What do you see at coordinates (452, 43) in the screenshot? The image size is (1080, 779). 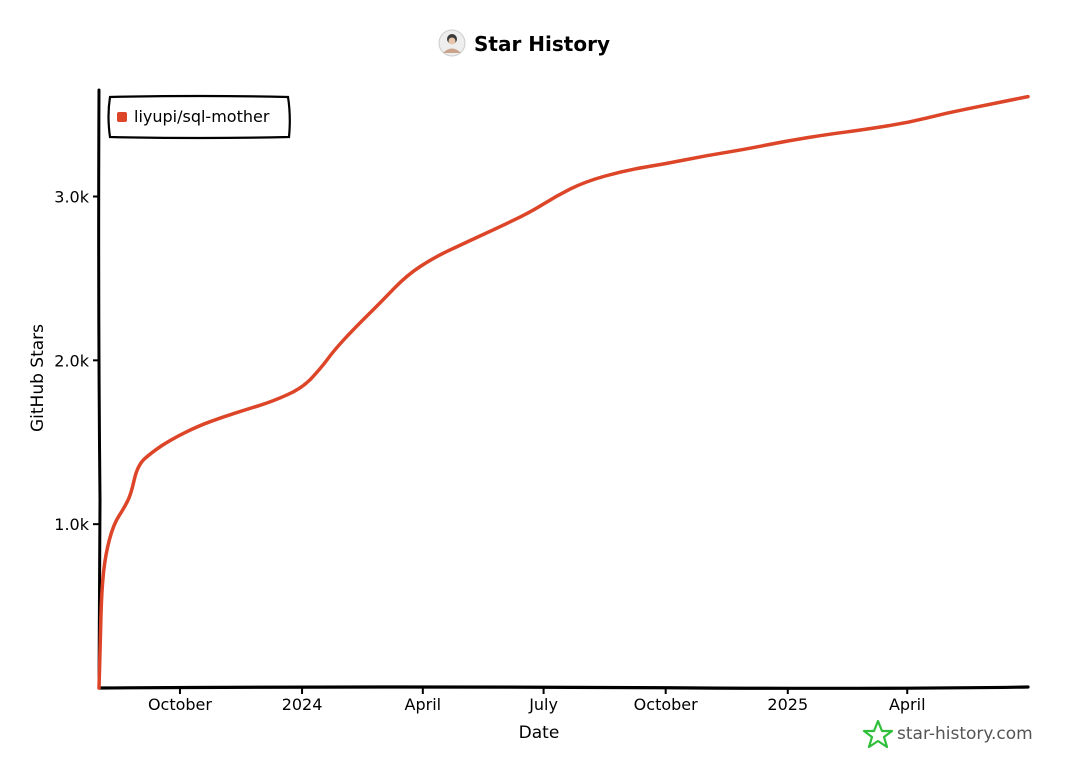 I see `user-avatar-icon` at bounding box center [452, 43].